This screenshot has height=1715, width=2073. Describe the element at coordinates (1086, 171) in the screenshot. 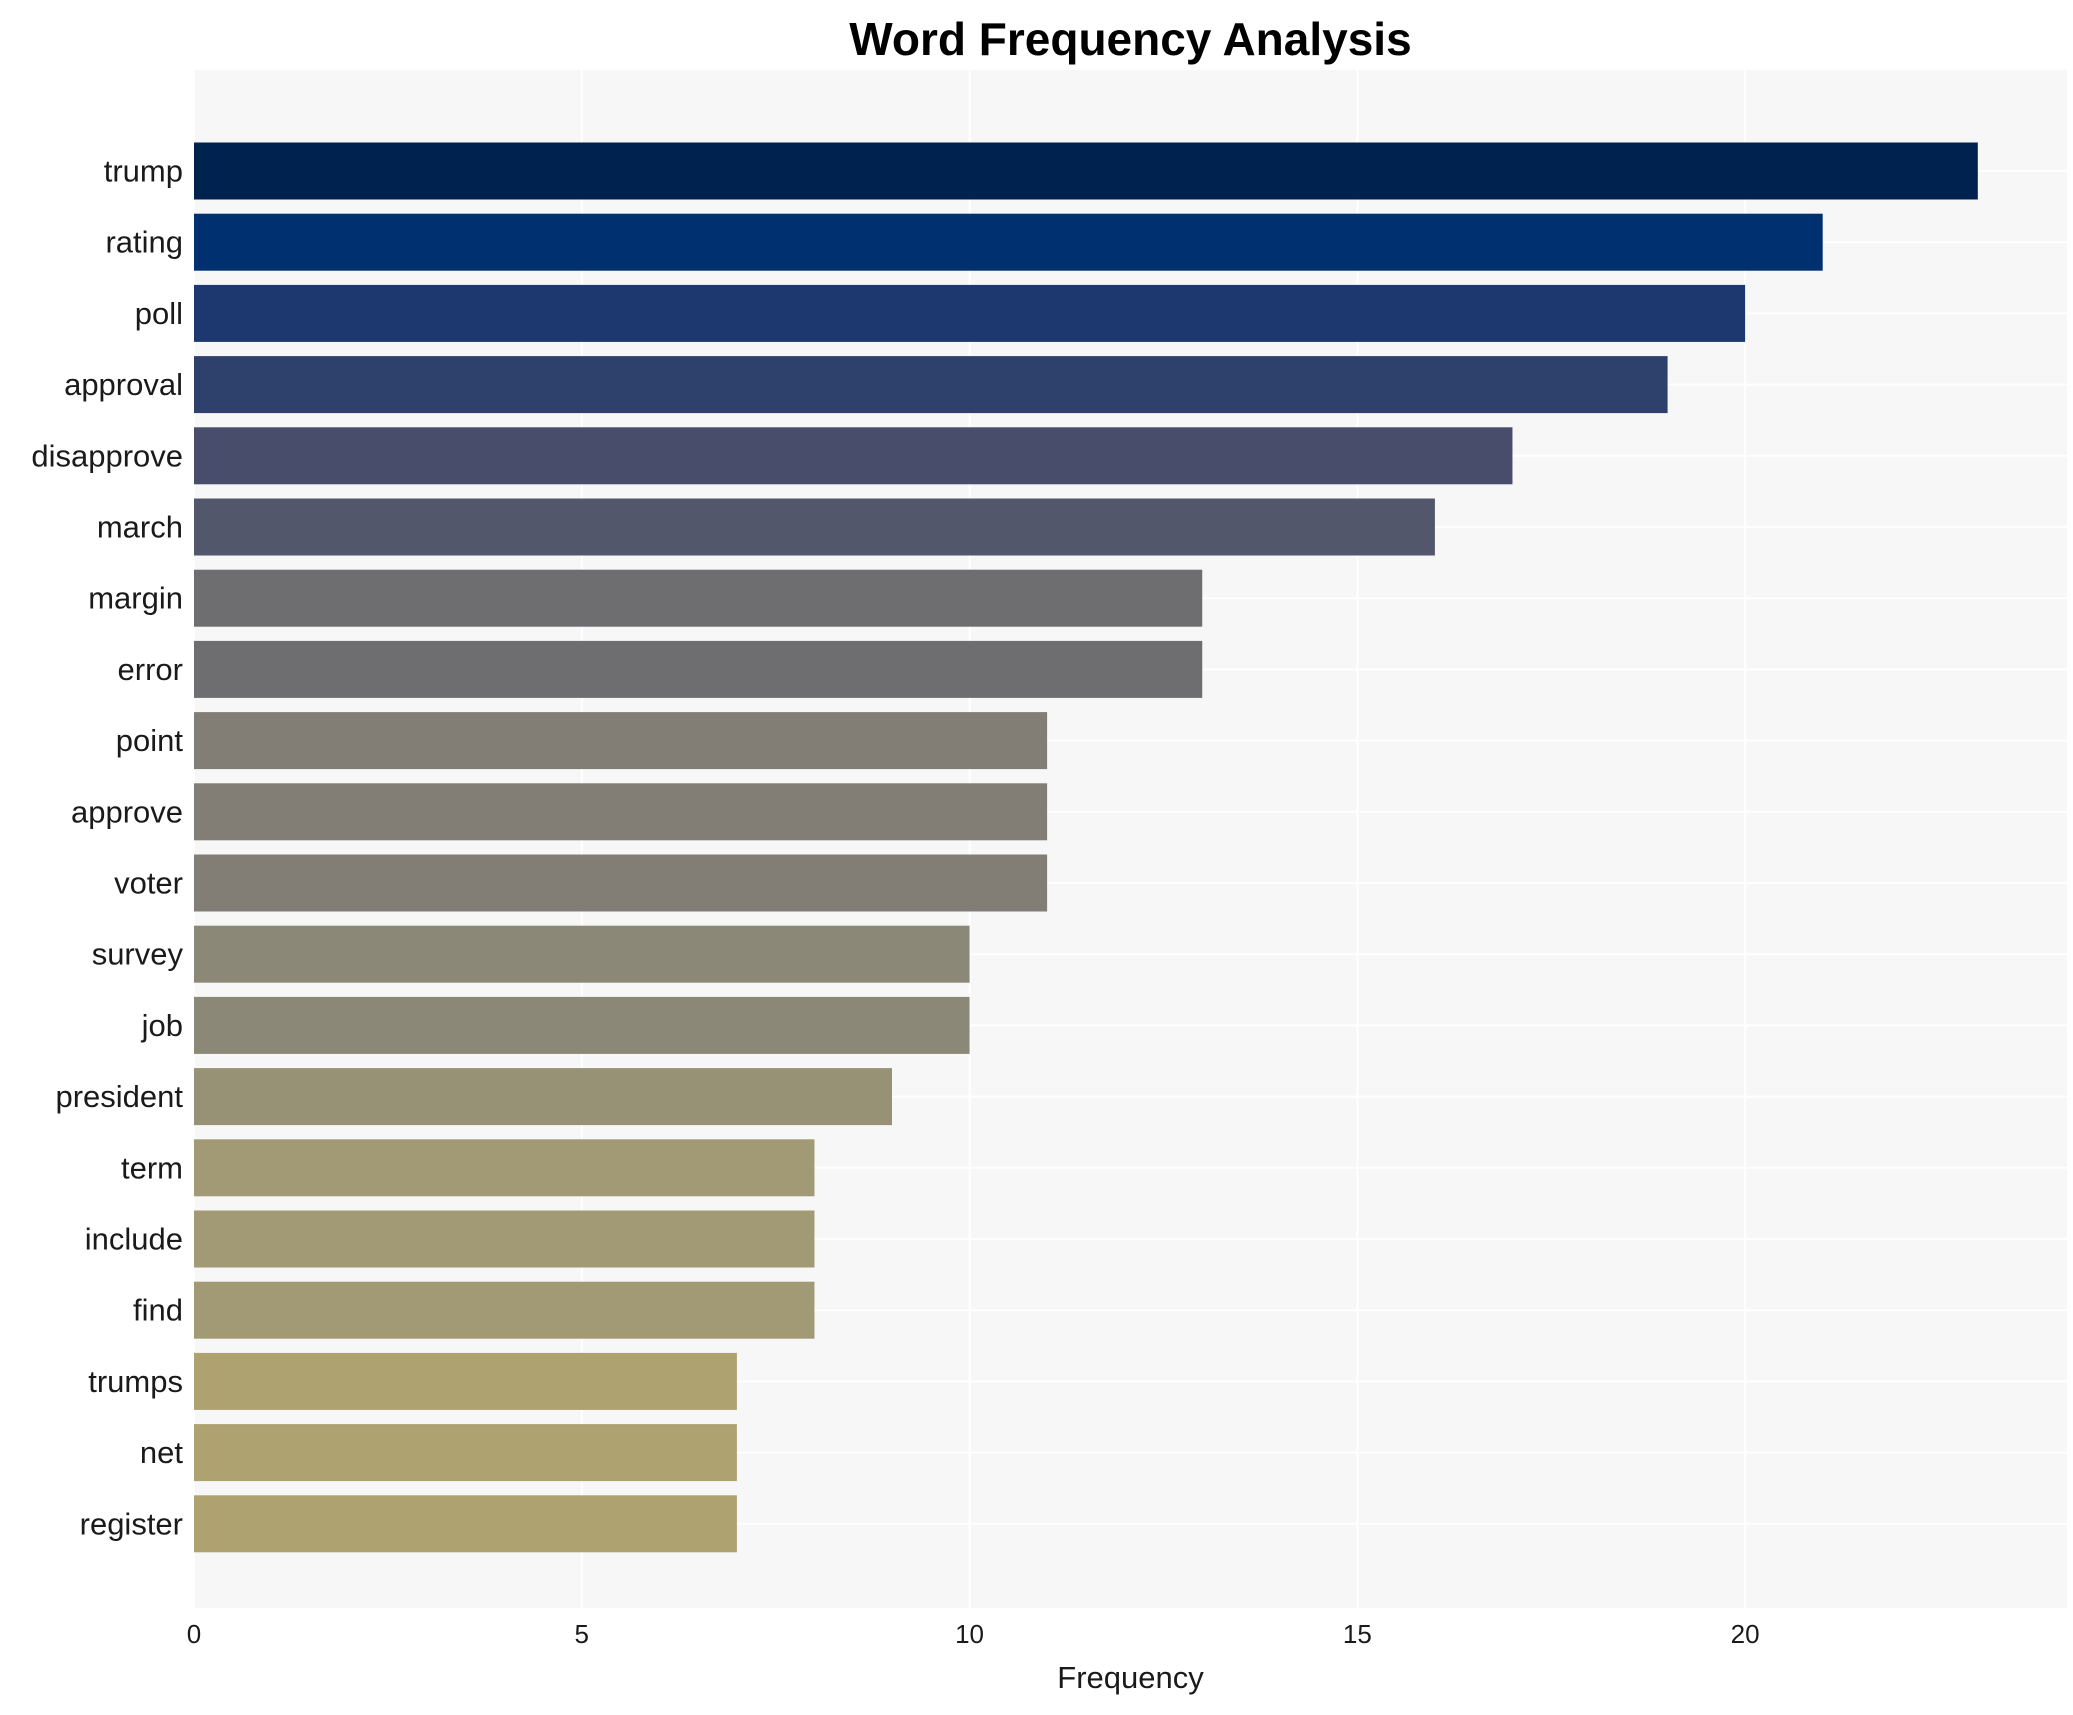

I see `bar-trump` at that location.